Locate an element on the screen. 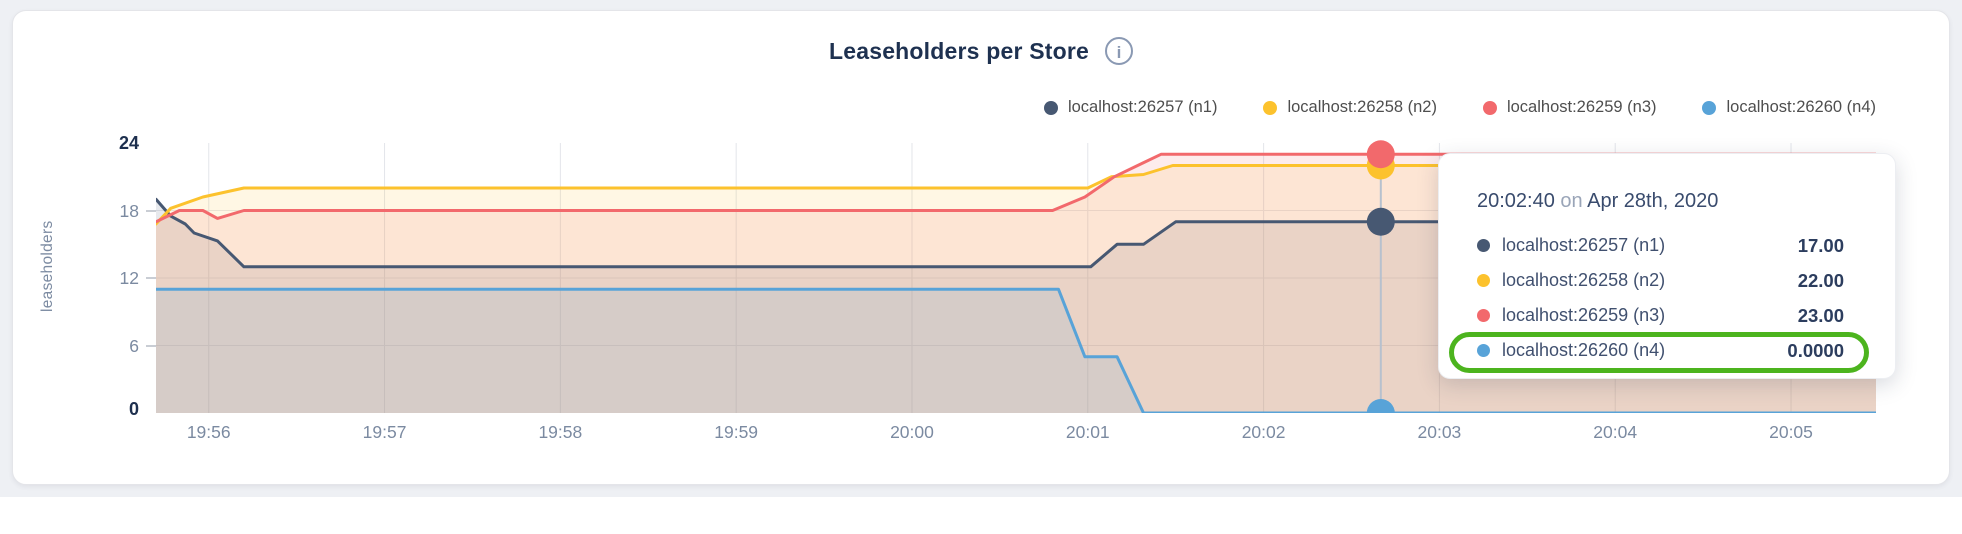 Image resolution: width=1962 pixels, height=534 pixels. y-axis-title: leaseholders is located at coordinates (47, 266).